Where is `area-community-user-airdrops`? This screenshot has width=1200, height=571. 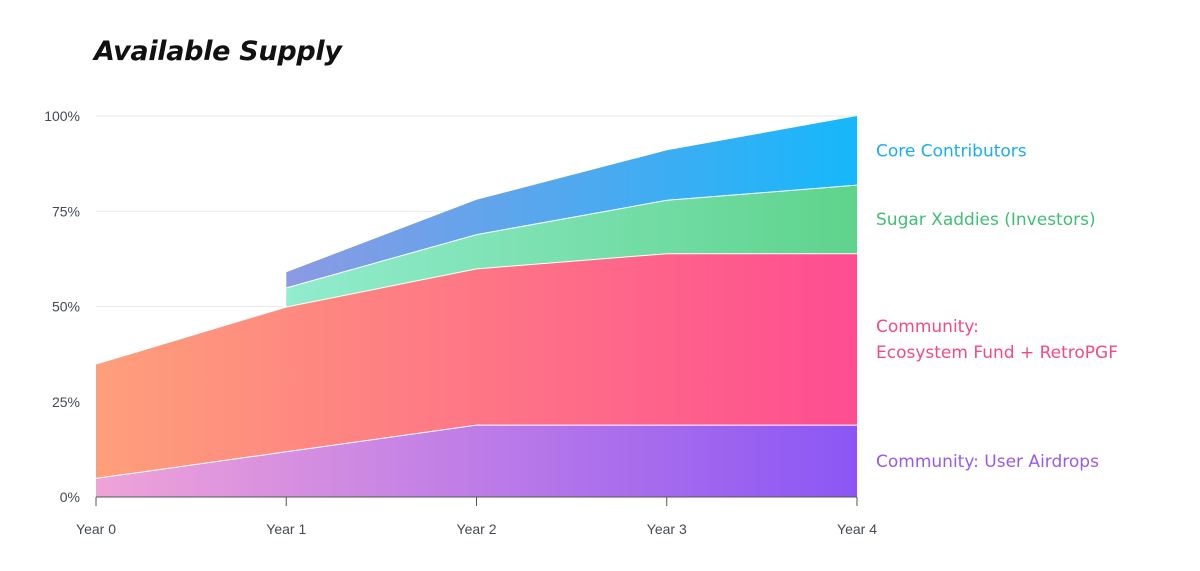
area-community-user-airdrops is located at coordinates (476, 460).